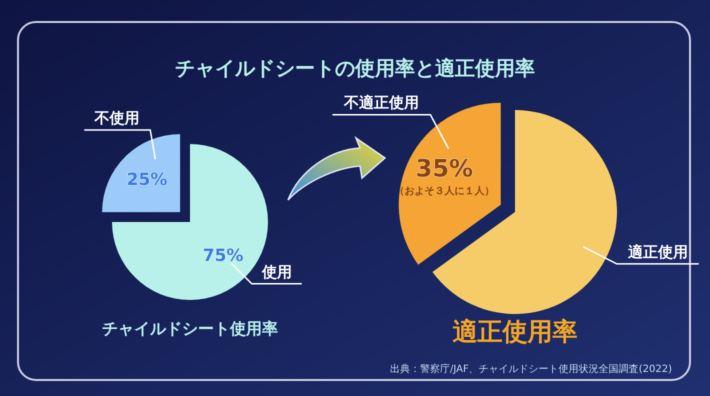 Image resolution: width=710 pixels, height=396 pixels. What do you see at coordinates (223, 256) in the screenshot?
I see `data-label: 75%` at bounding box center [223, 256].